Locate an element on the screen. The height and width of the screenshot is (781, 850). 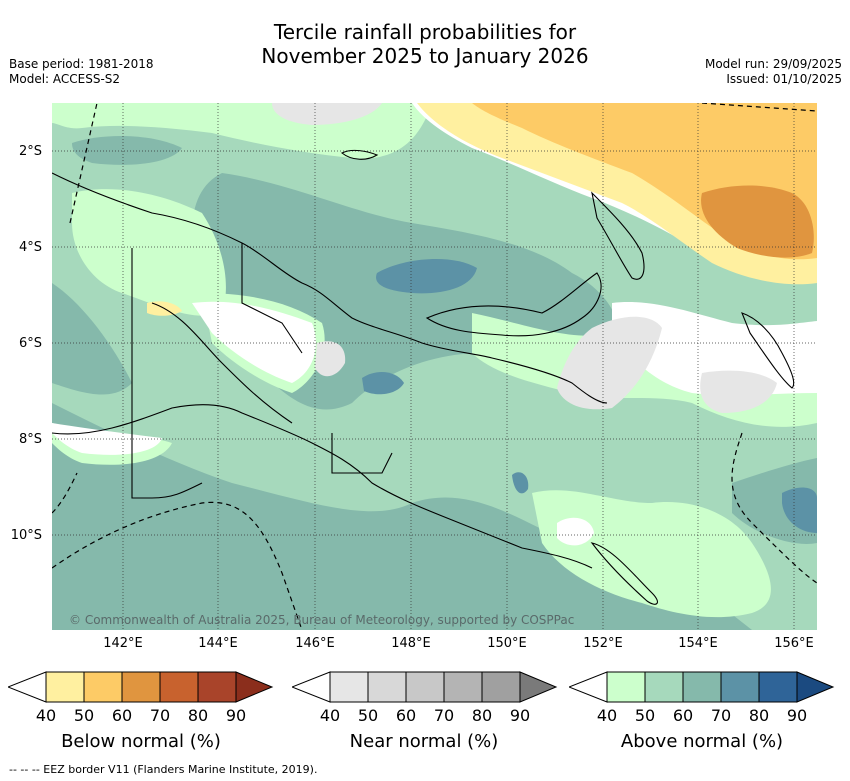
colorbar-above-max is located at coordinates (815, 687).